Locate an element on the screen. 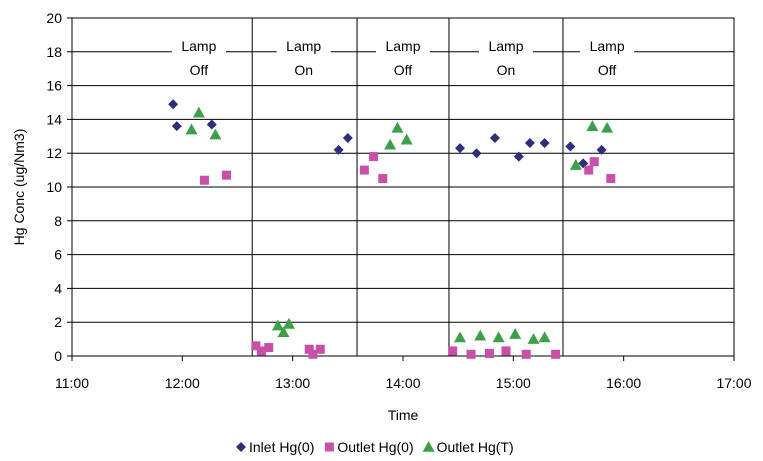 The width and height of the screenshot is (763, 461). x-tick-label: 16:00 is located at coordinates (623, 383).